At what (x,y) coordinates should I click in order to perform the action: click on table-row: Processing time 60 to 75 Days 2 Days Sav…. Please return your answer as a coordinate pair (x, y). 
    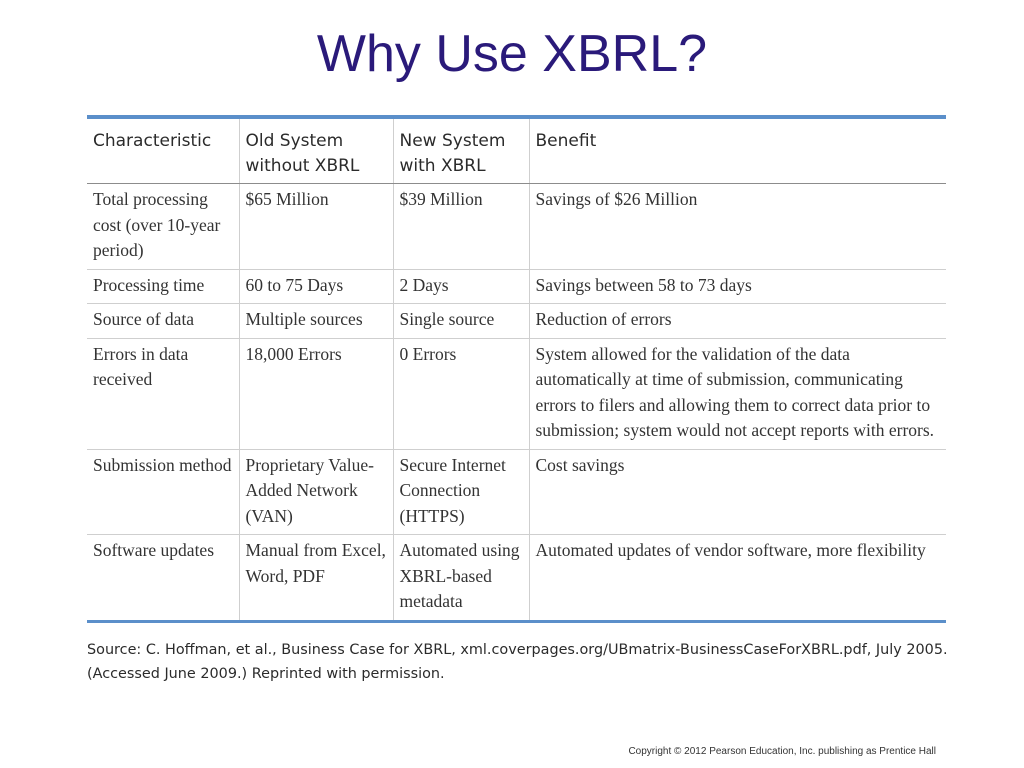
    Looking at the image, I should click on (516, 286).